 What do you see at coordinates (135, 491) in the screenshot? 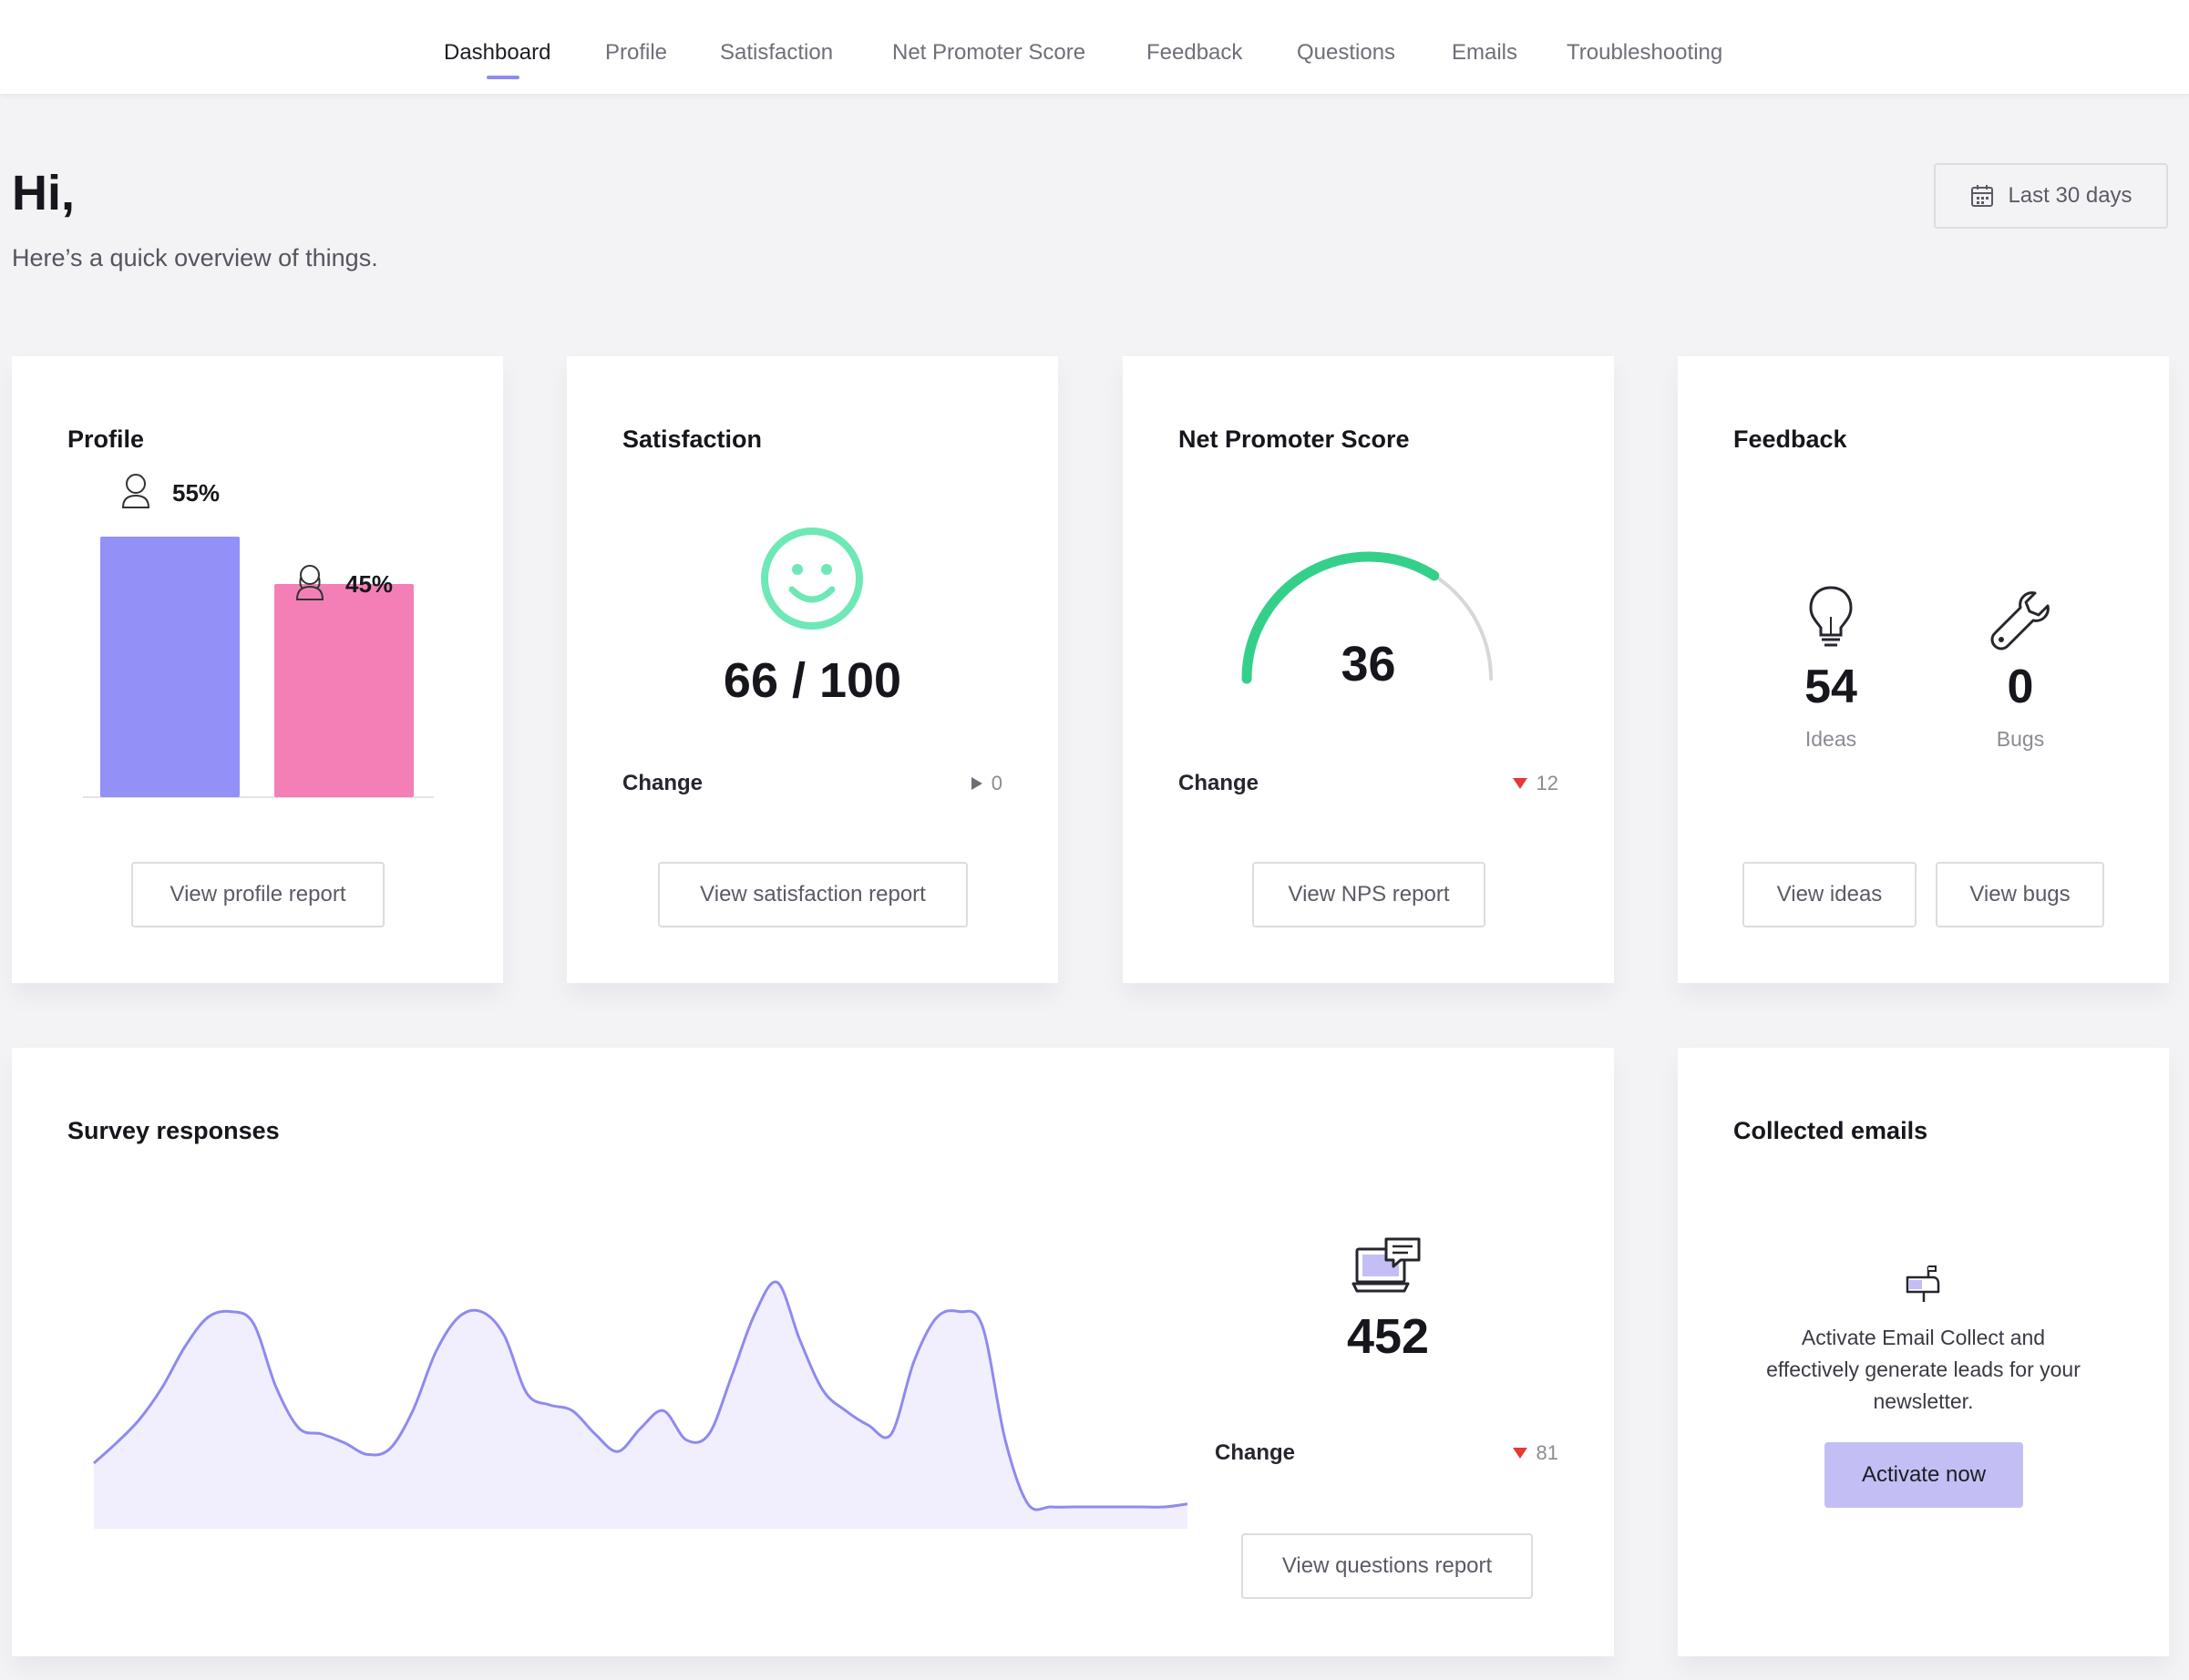
I see `male-user-icon` at bounding box center [135, 491].